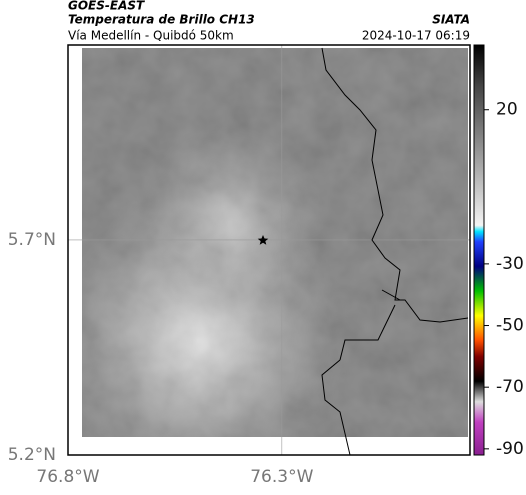 Image resolution: width=526 pixels, height=495 pixels. What do you see at coordinates (479, 250) in the screenshot?
I see `colorbar` at bounding box center [479, 250].